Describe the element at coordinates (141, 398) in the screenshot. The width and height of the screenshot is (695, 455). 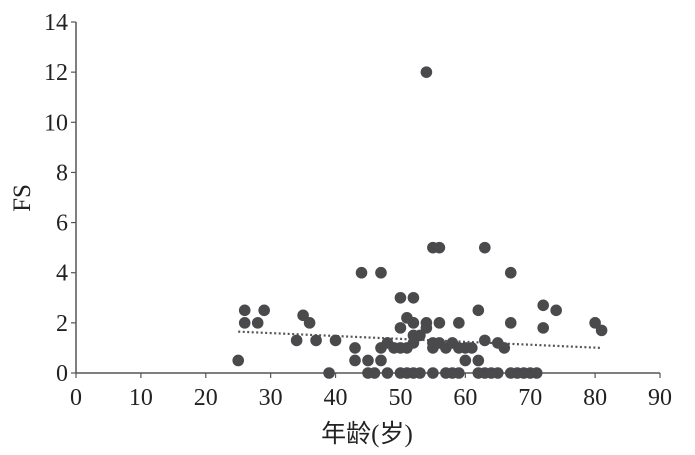
I see `x-tick-label: 10` at that location.